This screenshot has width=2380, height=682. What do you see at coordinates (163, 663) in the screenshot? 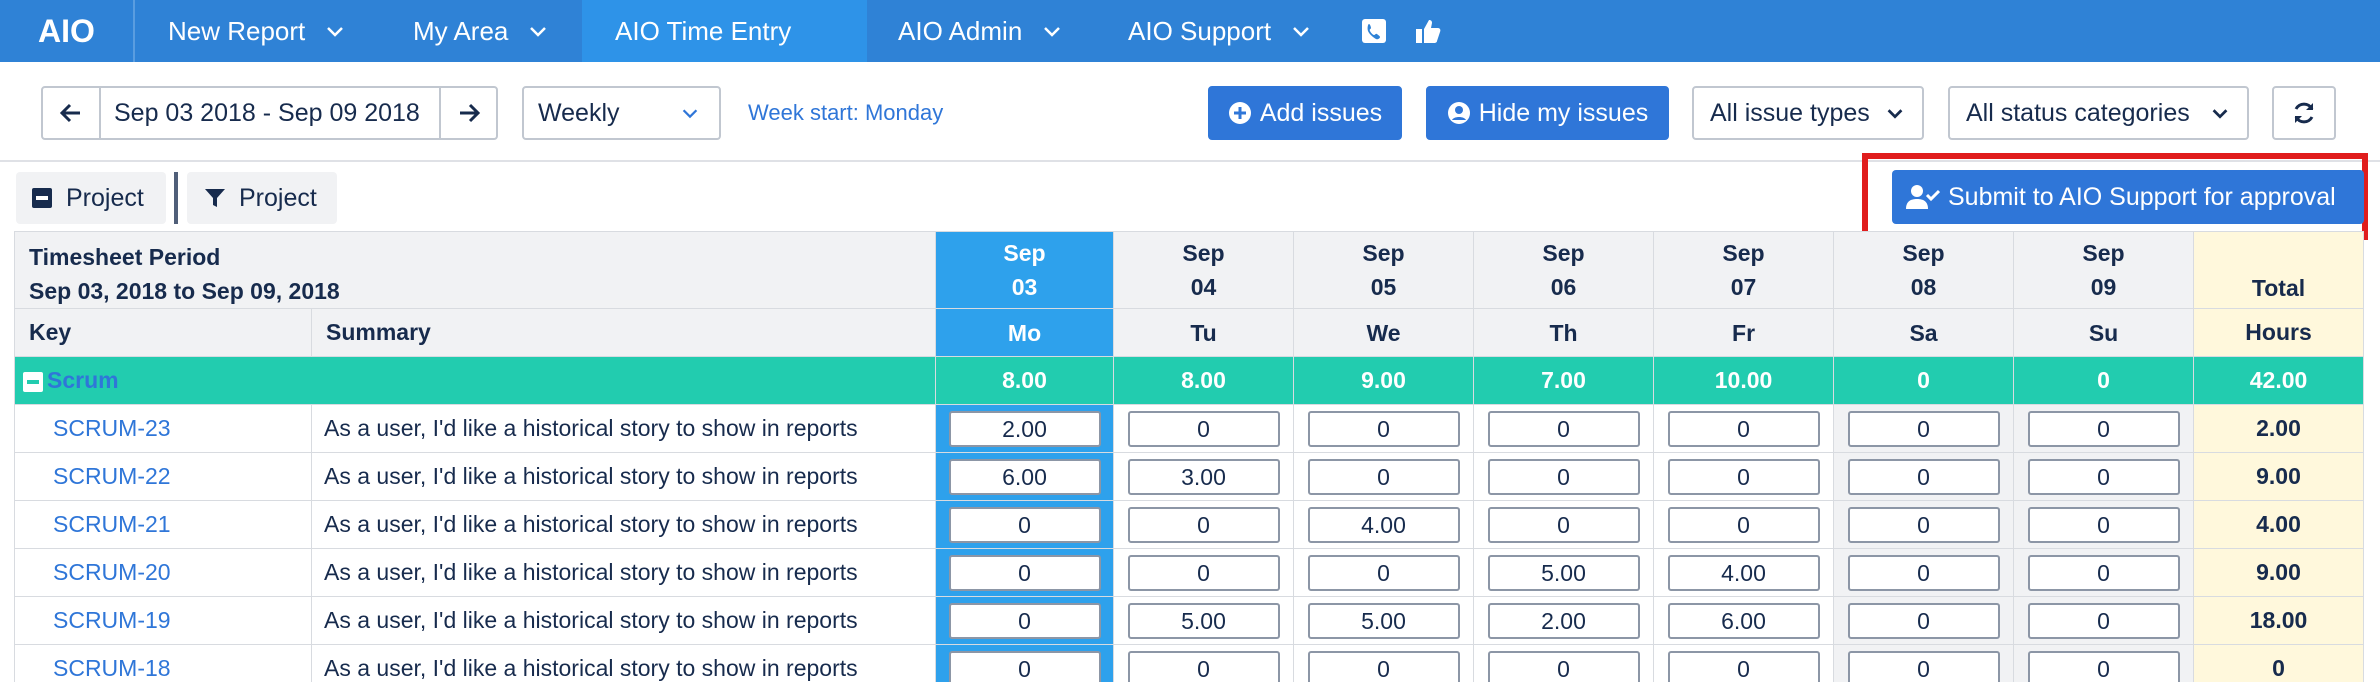
I see `issue-key-link: SCRUM-18` at bounding box center [163, 663].